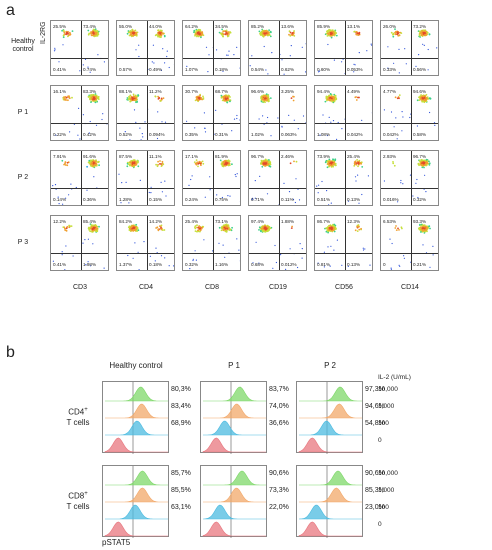 The height and width of the screenshot is (550, 492). I want to click on quadrant-percentage: 0.62%, so click(288, 69).